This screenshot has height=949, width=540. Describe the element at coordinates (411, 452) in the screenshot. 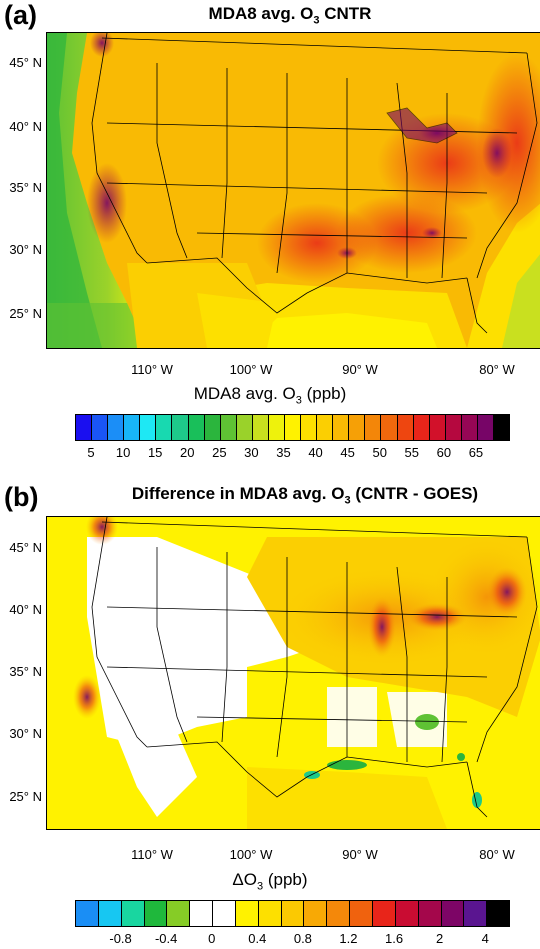

I see `colorbar-tick-label: 55` at that location.